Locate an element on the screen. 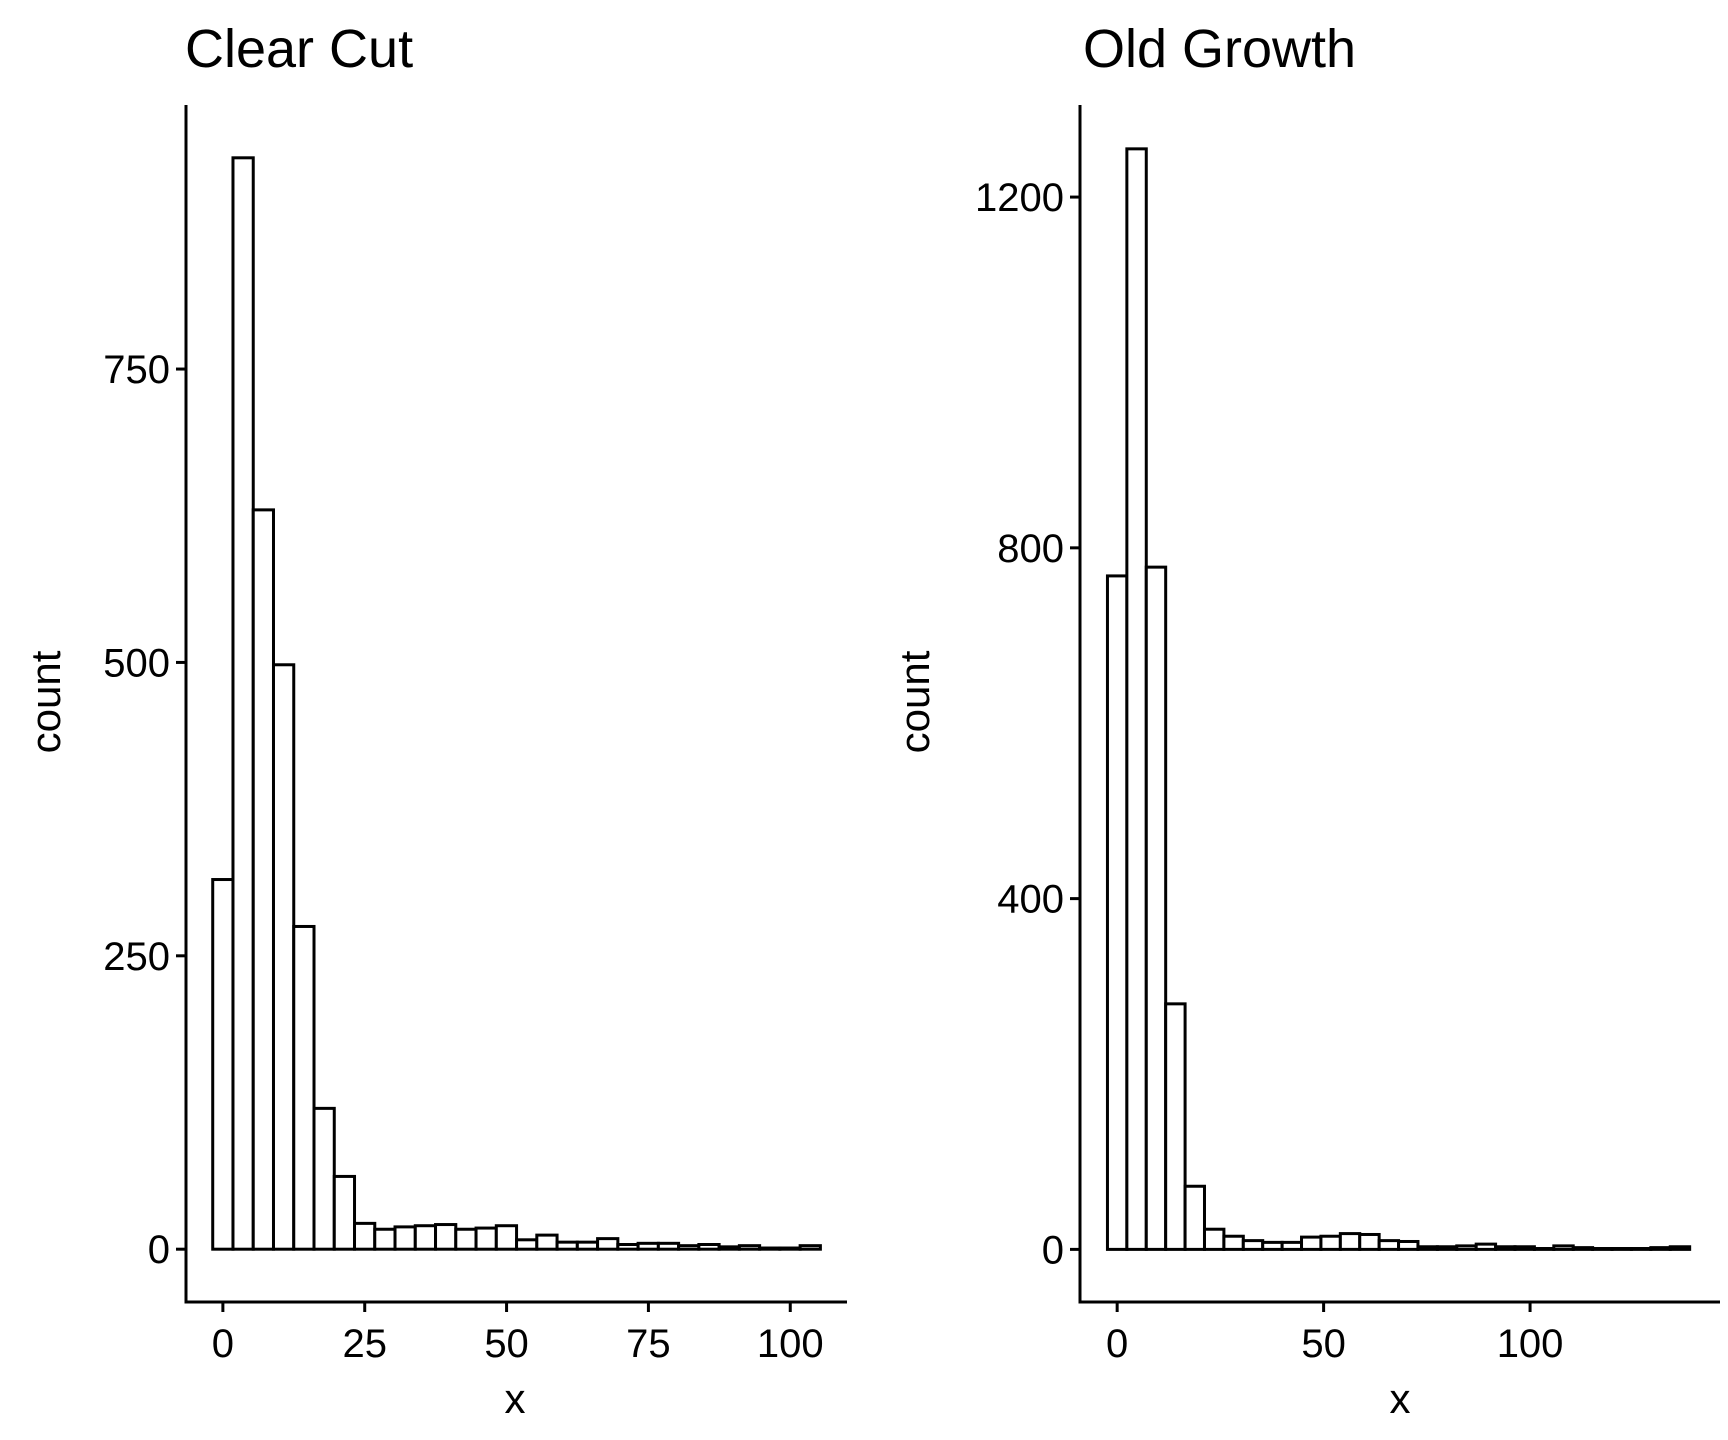 This screenshot has width=1728, height=1440. clear-cut-y-axis-label: count is located at coordinates (45, 701).